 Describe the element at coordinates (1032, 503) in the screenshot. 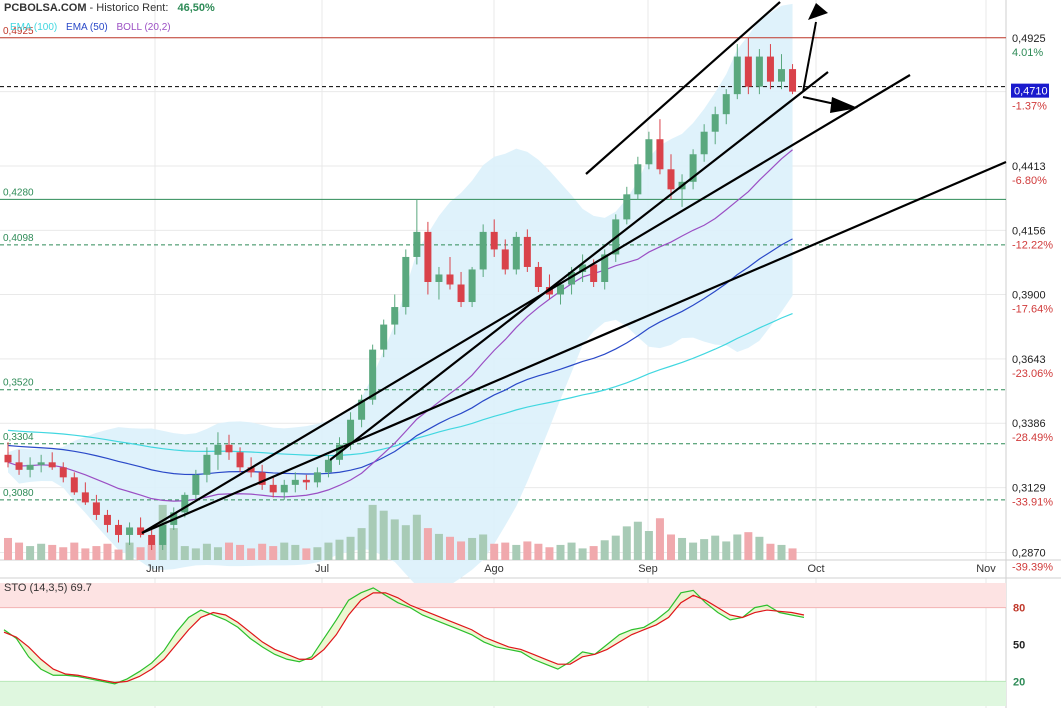

I see `price-tick-pct: -33.91%` at that location.